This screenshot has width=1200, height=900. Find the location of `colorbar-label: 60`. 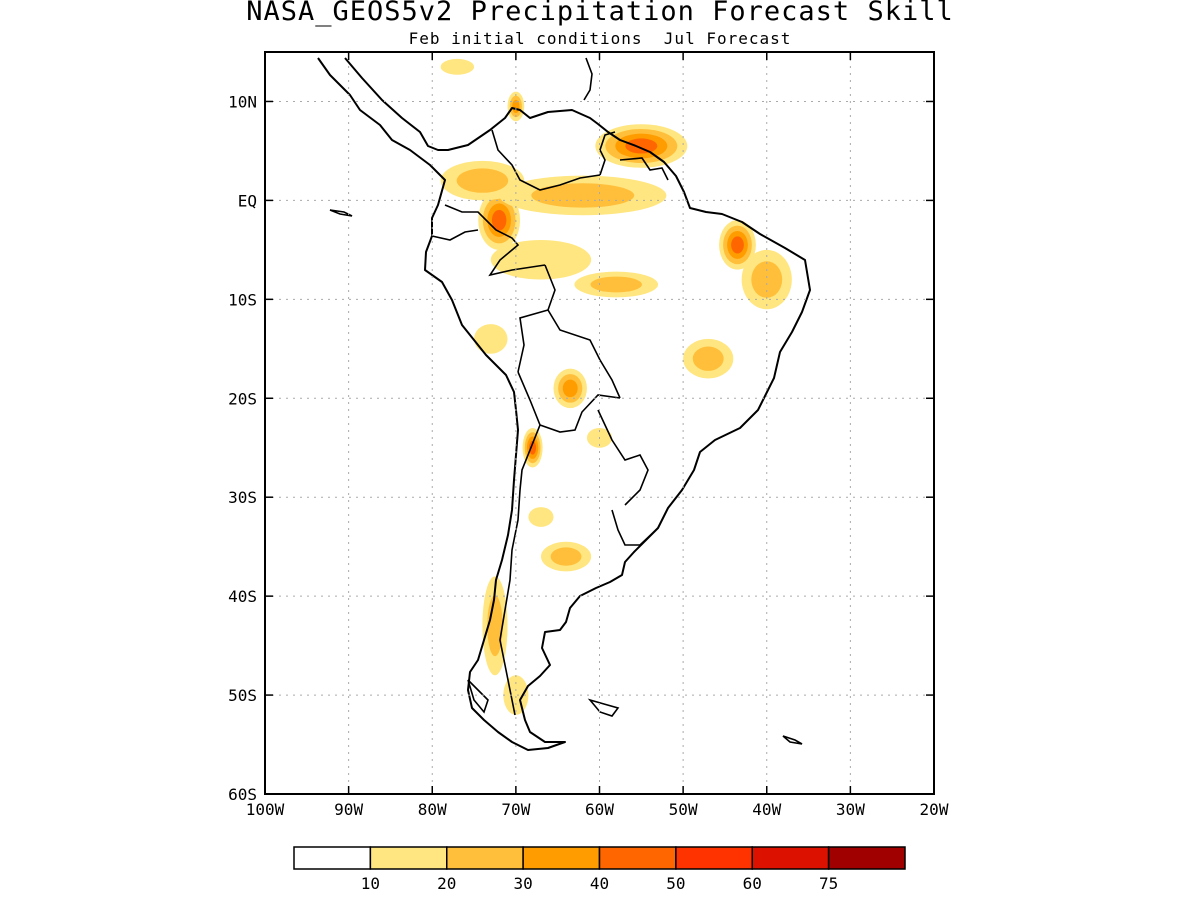

colorbar-label: 60 is located at coordinates (752, 883).